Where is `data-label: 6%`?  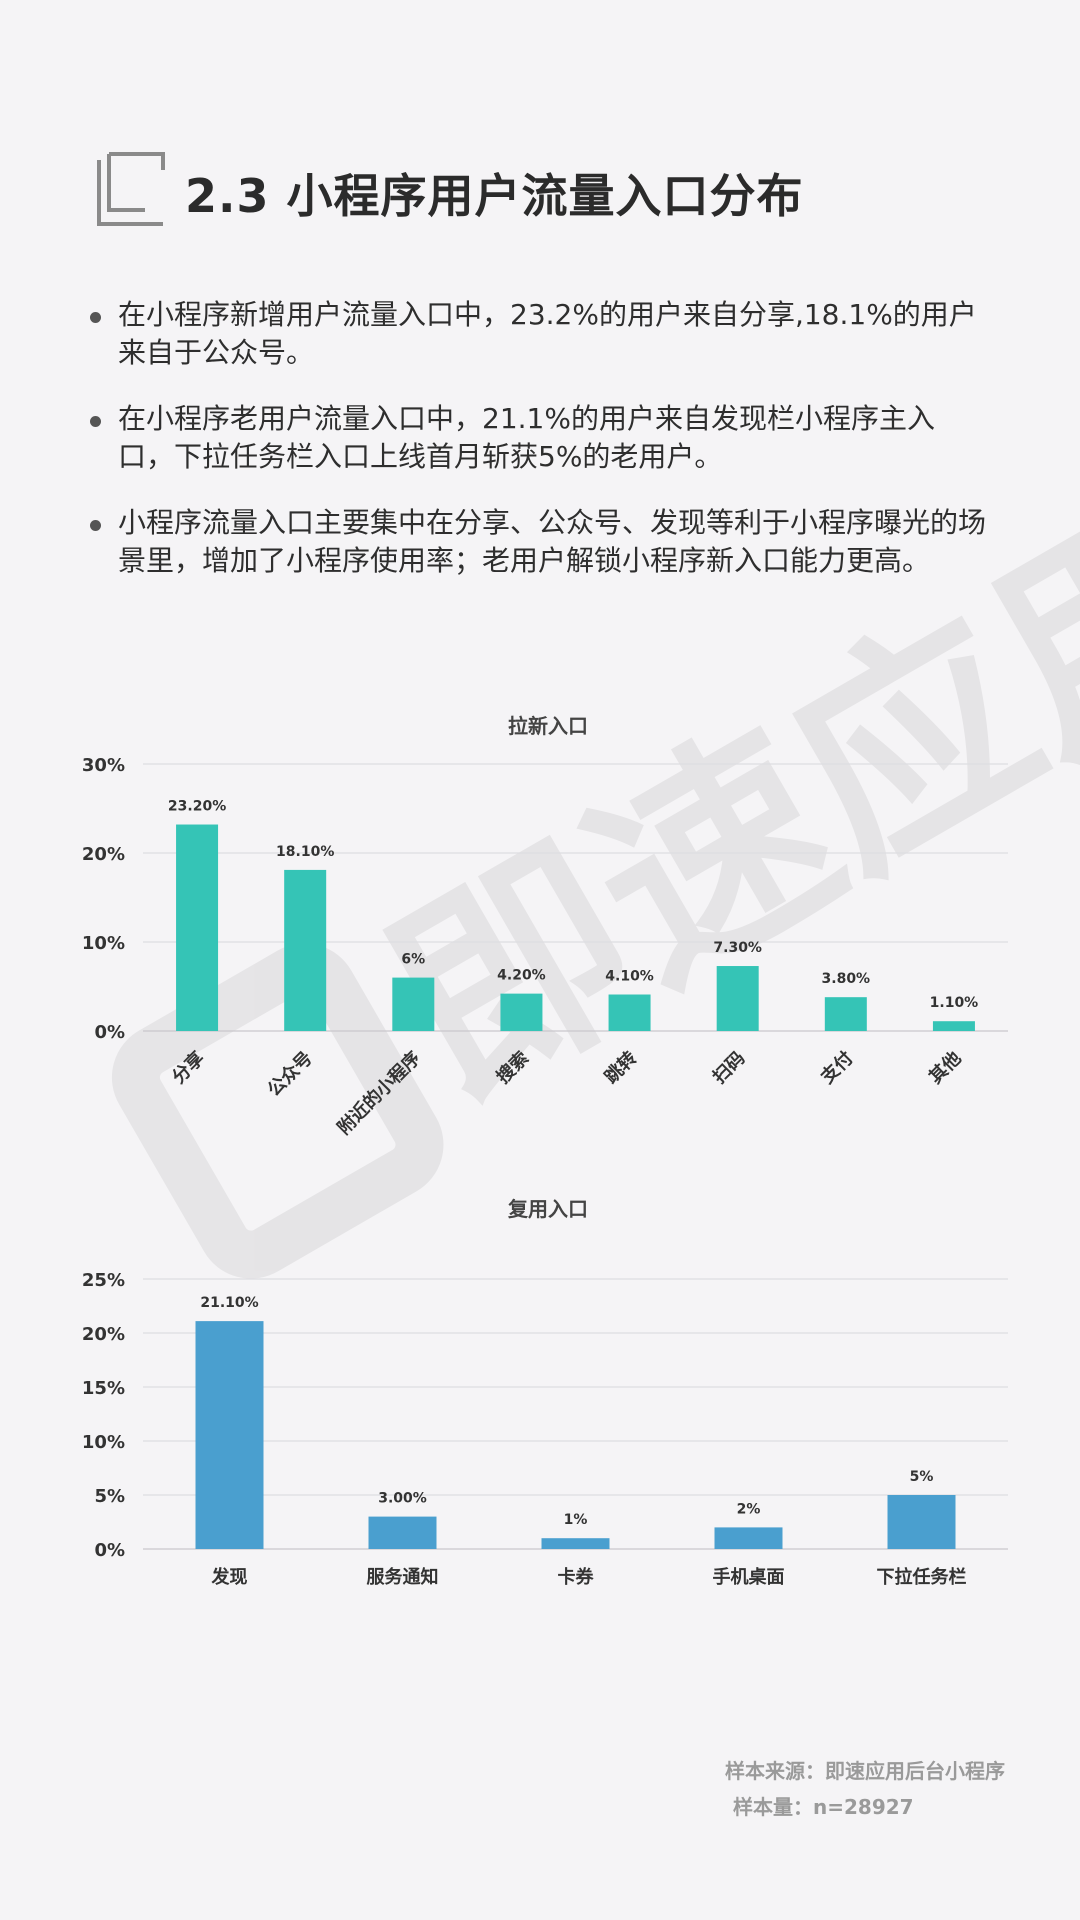 data-label: 6% is located at coordinates (413, 960).